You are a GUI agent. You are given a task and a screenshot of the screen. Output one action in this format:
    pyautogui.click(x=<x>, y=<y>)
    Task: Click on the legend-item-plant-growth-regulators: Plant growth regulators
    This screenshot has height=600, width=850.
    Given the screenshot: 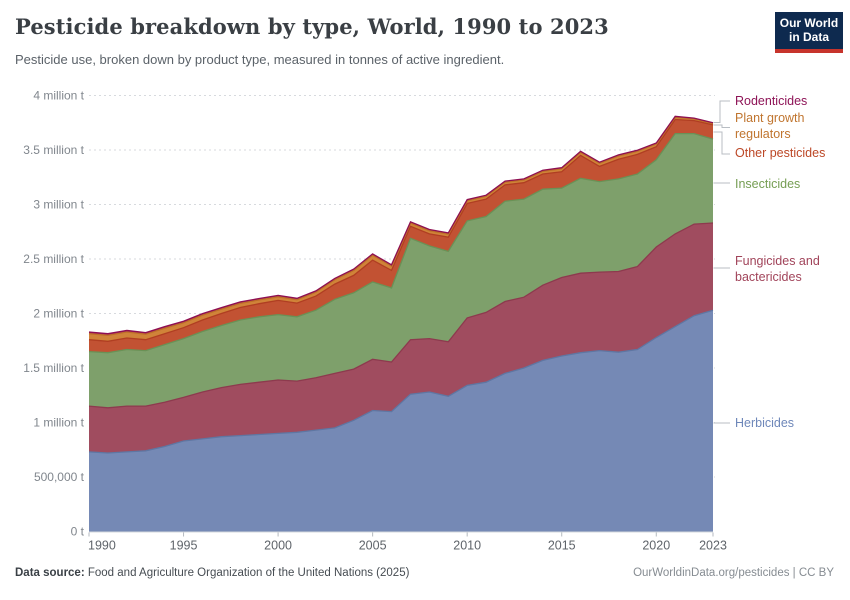 What is the action you would take?
    pyautogui.click(x=770, y=126)
    